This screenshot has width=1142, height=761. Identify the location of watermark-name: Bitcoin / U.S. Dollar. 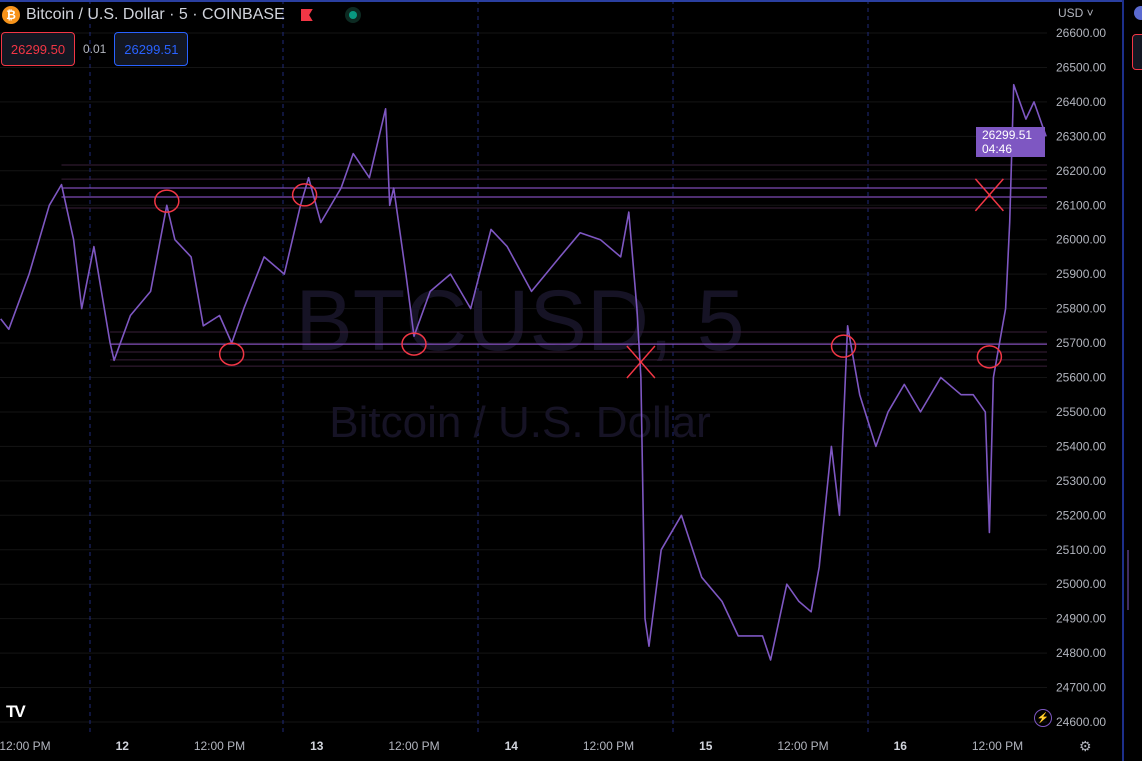
(519, 422).